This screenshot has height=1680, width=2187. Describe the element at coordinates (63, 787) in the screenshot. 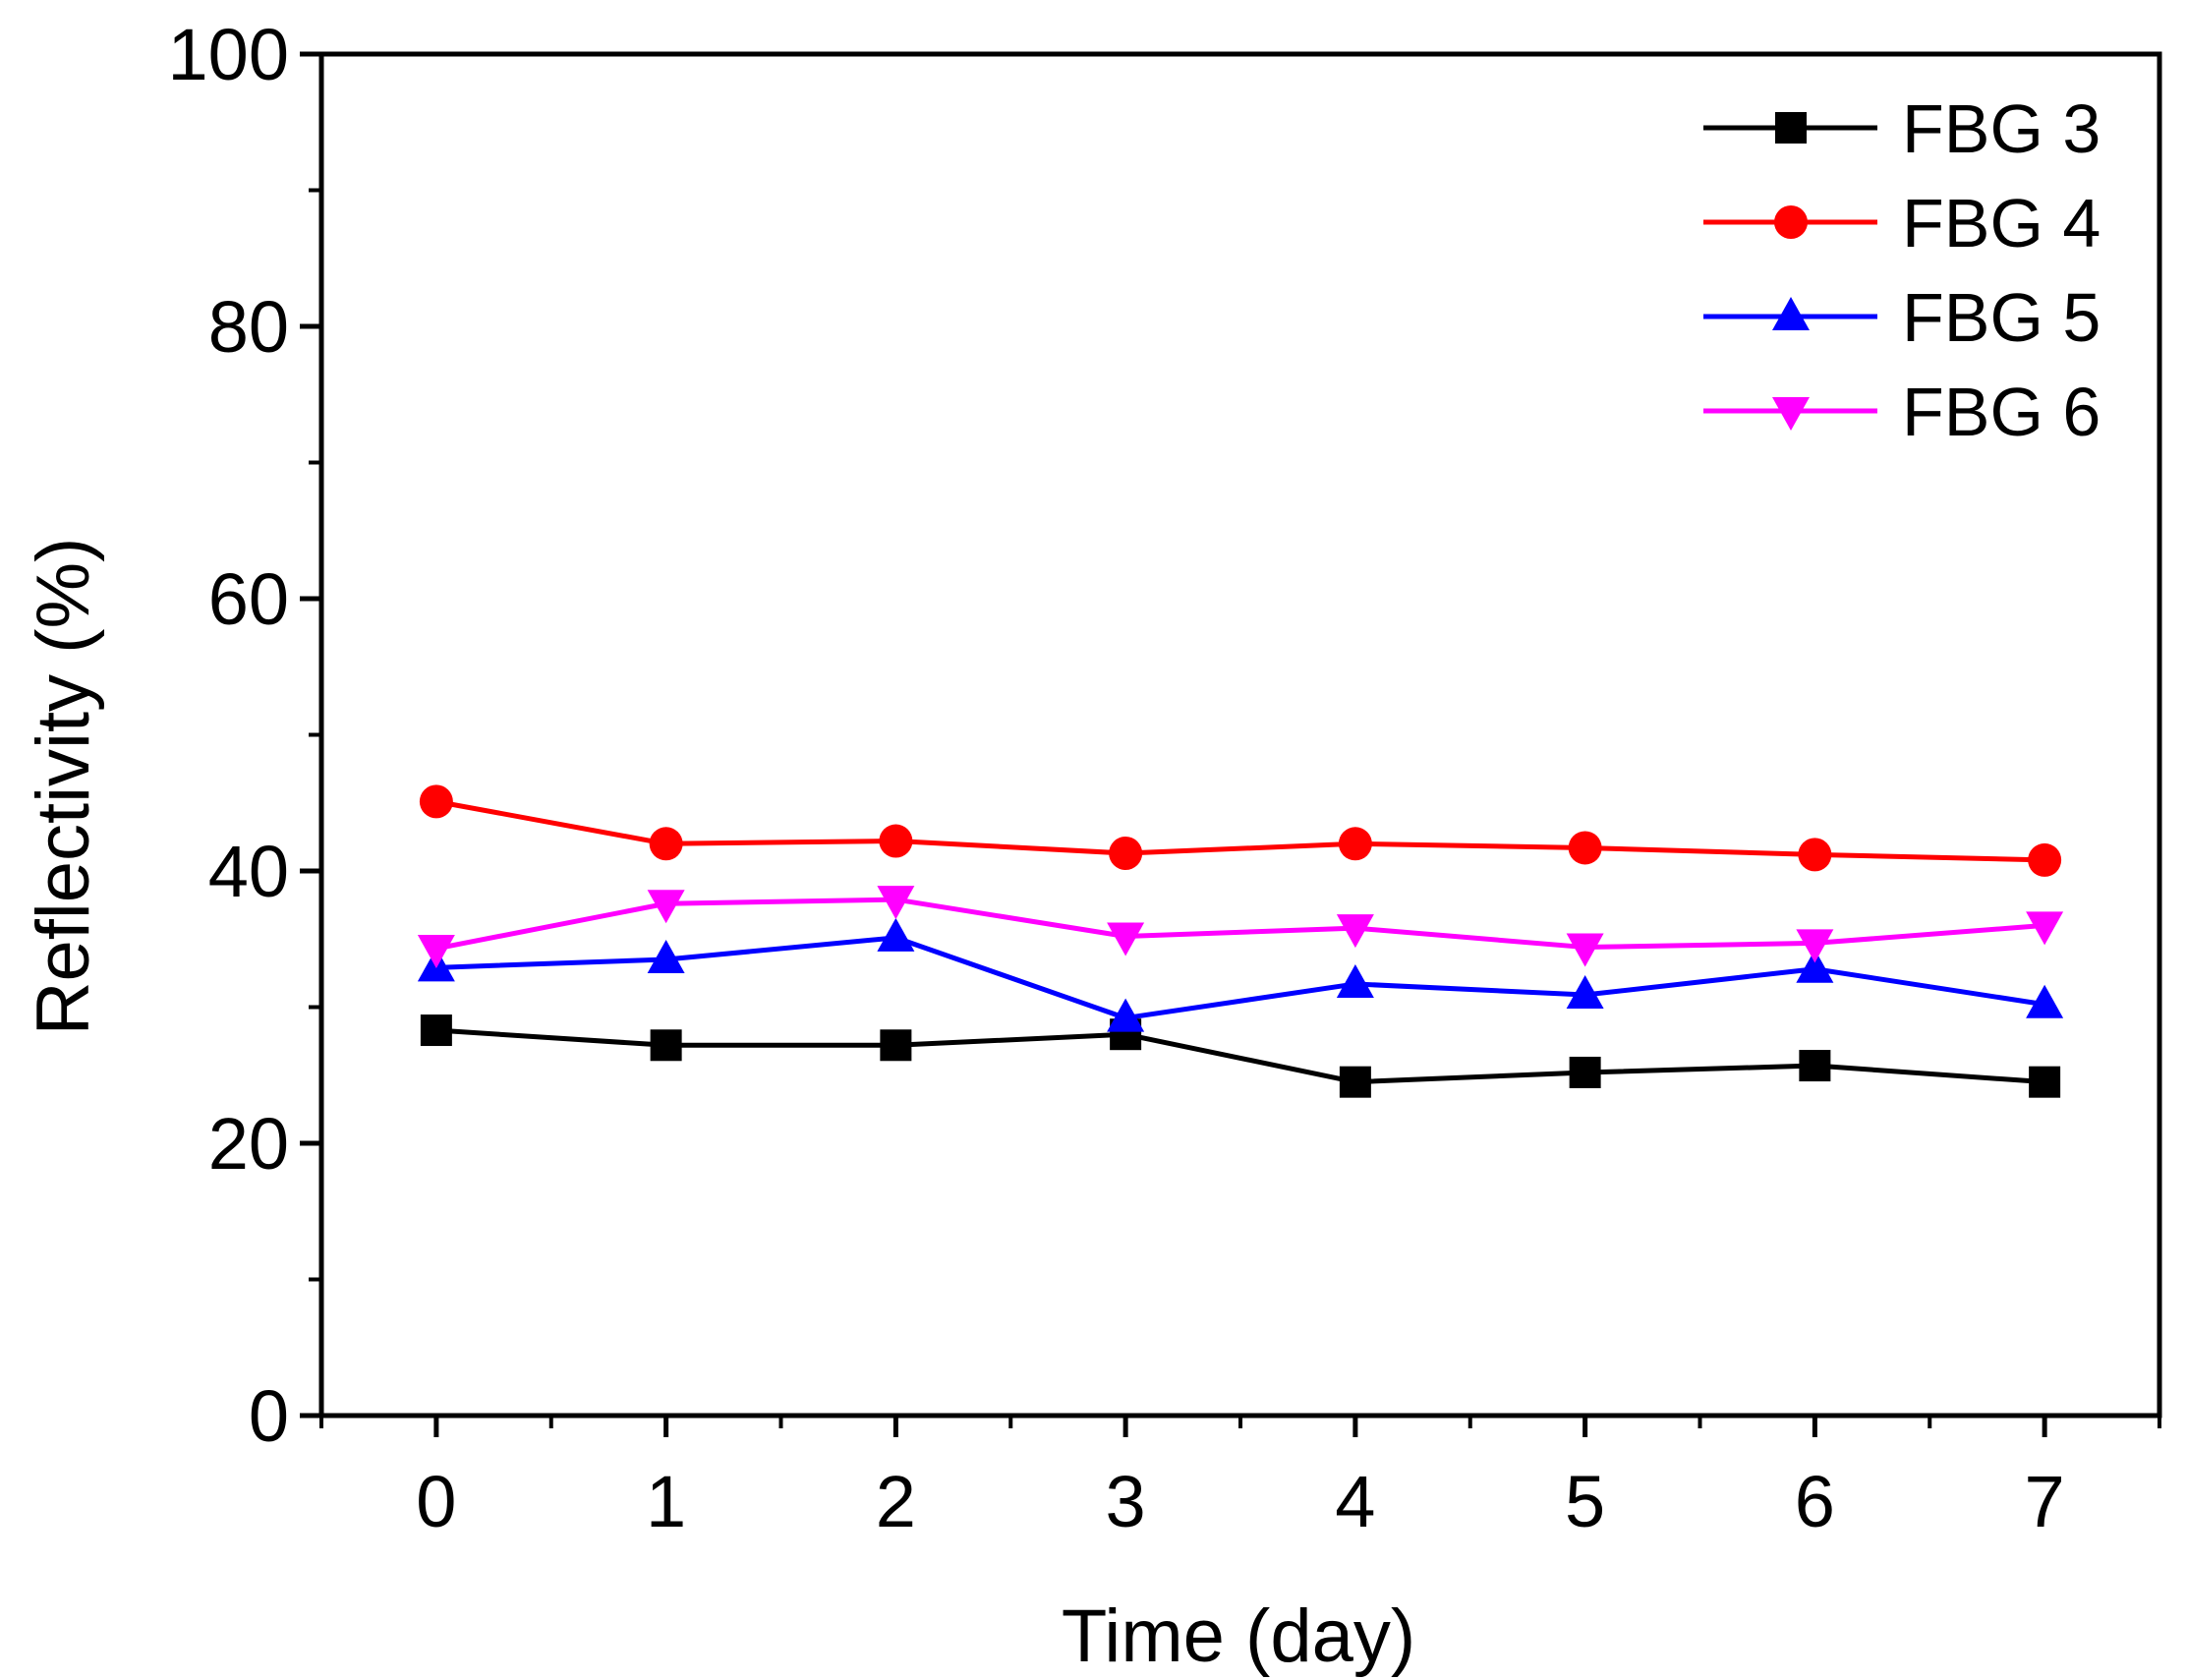

I see `y-axis-title: Reflectivity (%)` at that location.